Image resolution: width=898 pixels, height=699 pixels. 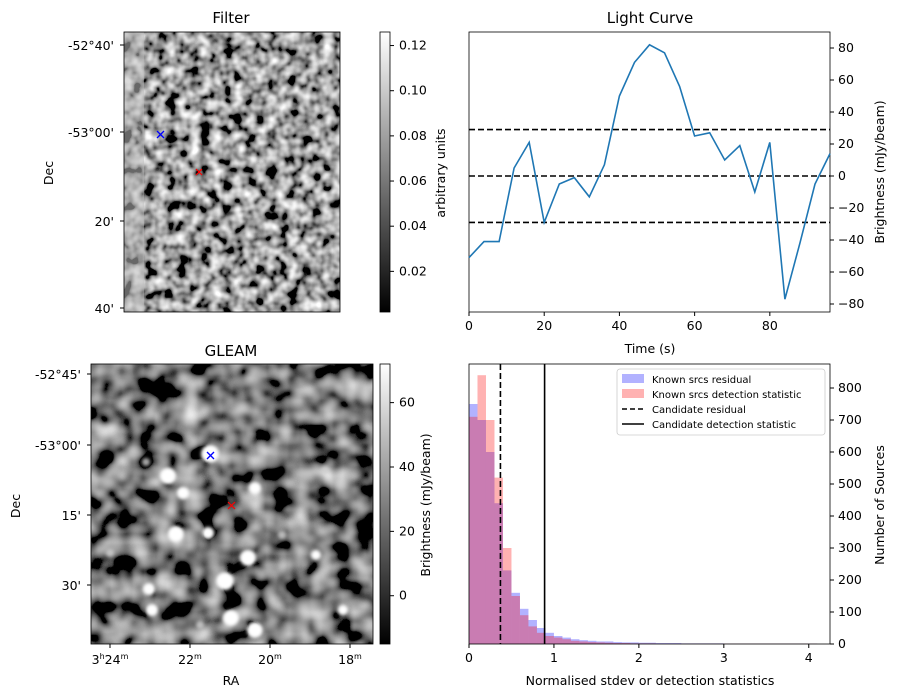 What do you see at coordinates (71, 585) in the screenshot?
I see `gleam-ytick: 30'` at bounding box center [71, 585].